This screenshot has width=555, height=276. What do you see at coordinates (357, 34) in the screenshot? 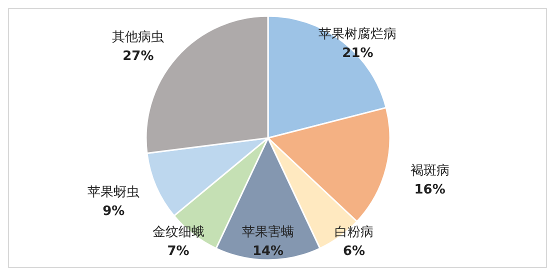
I see `slice-label: 苹果树腐烂病` at bounding box center [357, 34].